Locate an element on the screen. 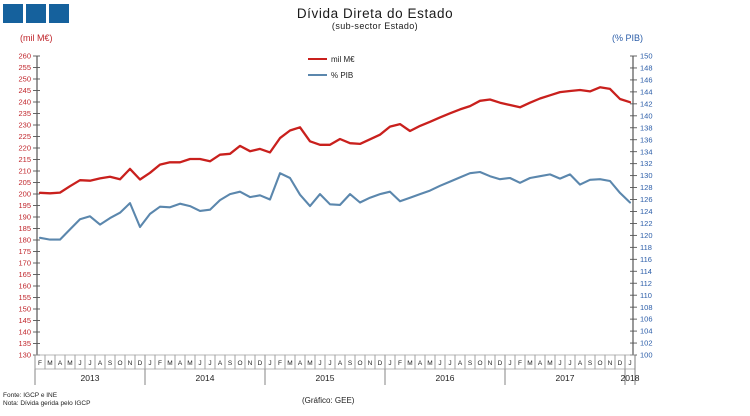  right-tick-label: 104 is located at coordinates (646, 331).